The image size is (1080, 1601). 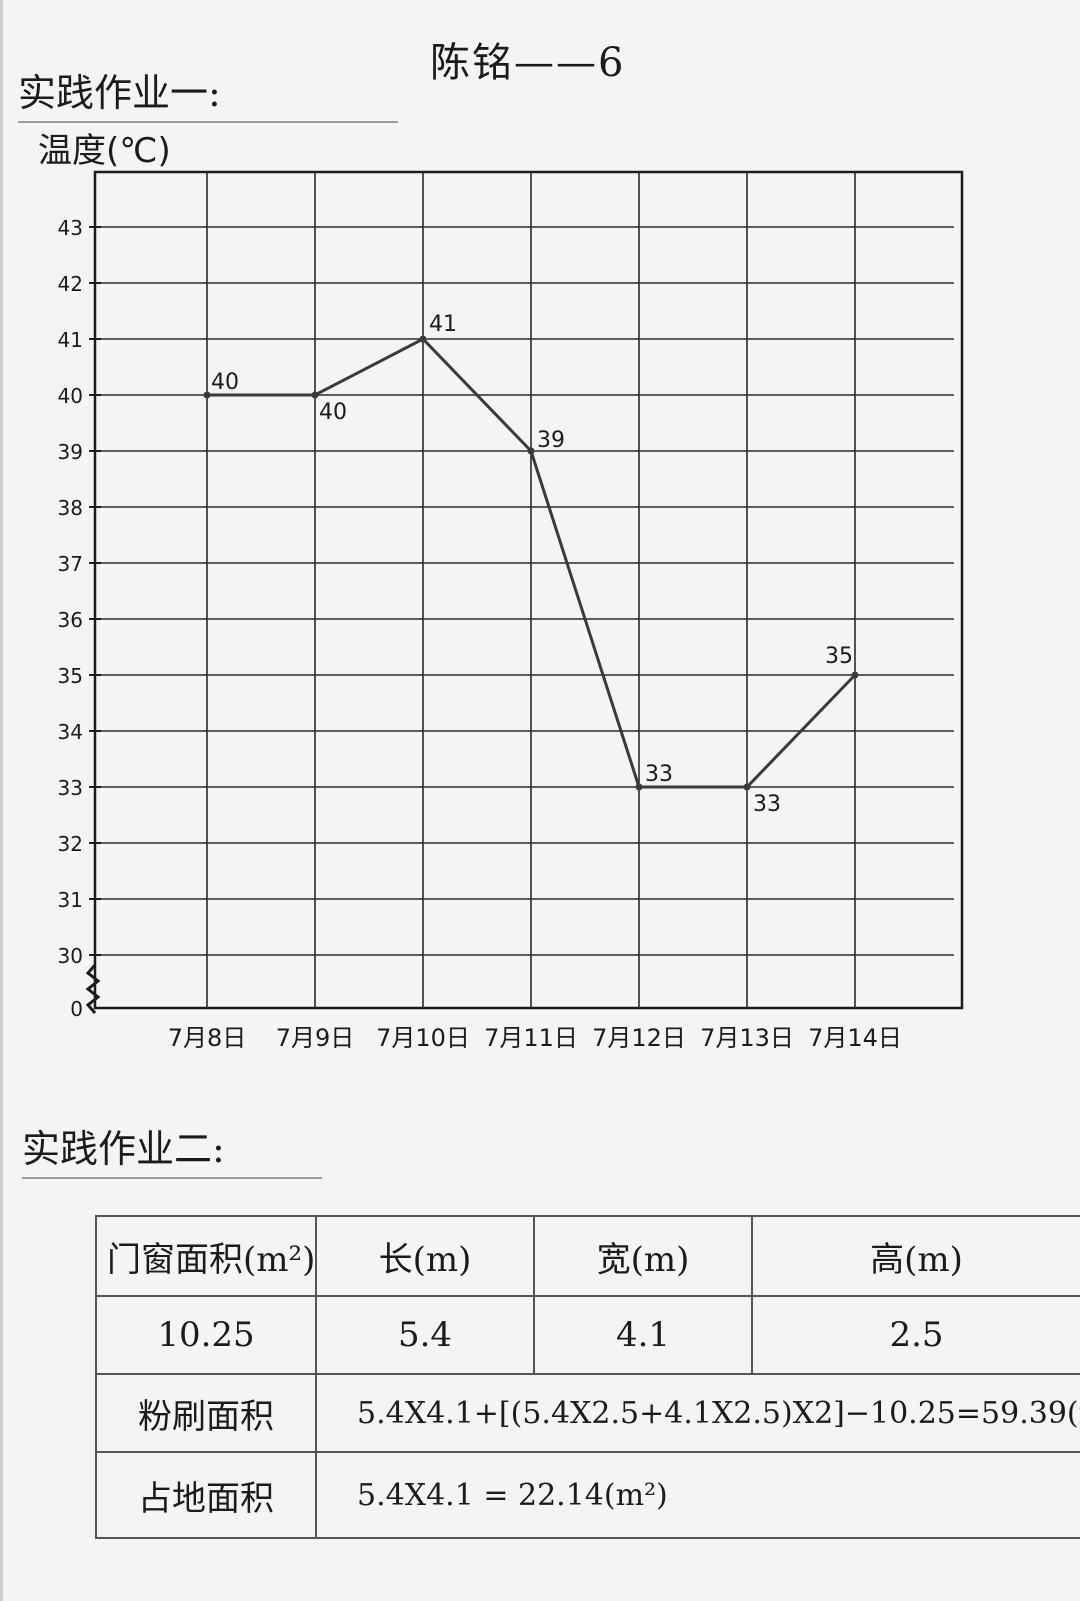 What do you see at coordinates (855, 1038) in the screenshot?
I see `x-tick-label: 7月14日` at bounding box center [855, 1038].